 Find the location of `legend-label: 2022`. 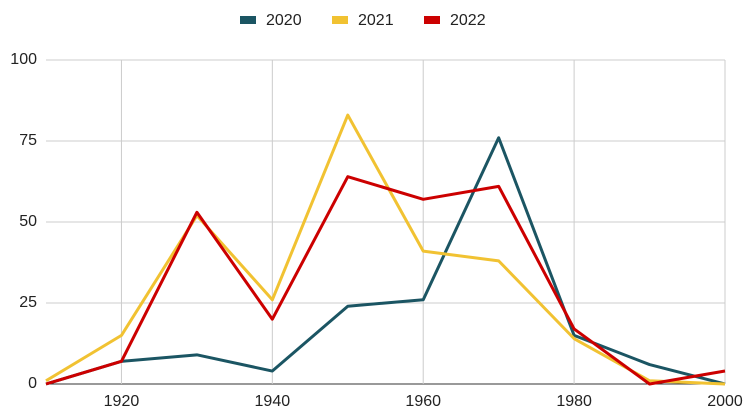

legend-label: 2022 is located at coordinates (468, 20).